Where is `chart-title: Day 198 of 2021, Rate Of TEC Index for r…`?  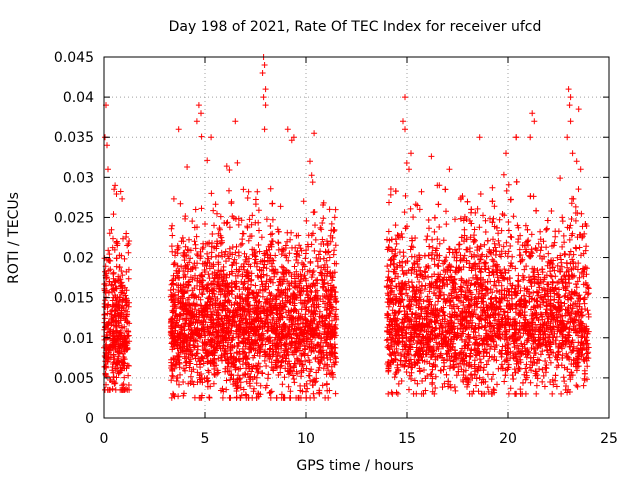 chart-title: Day 198 of 2021, Rate Of TEC Index for r… is located at coordinates (355, 27).